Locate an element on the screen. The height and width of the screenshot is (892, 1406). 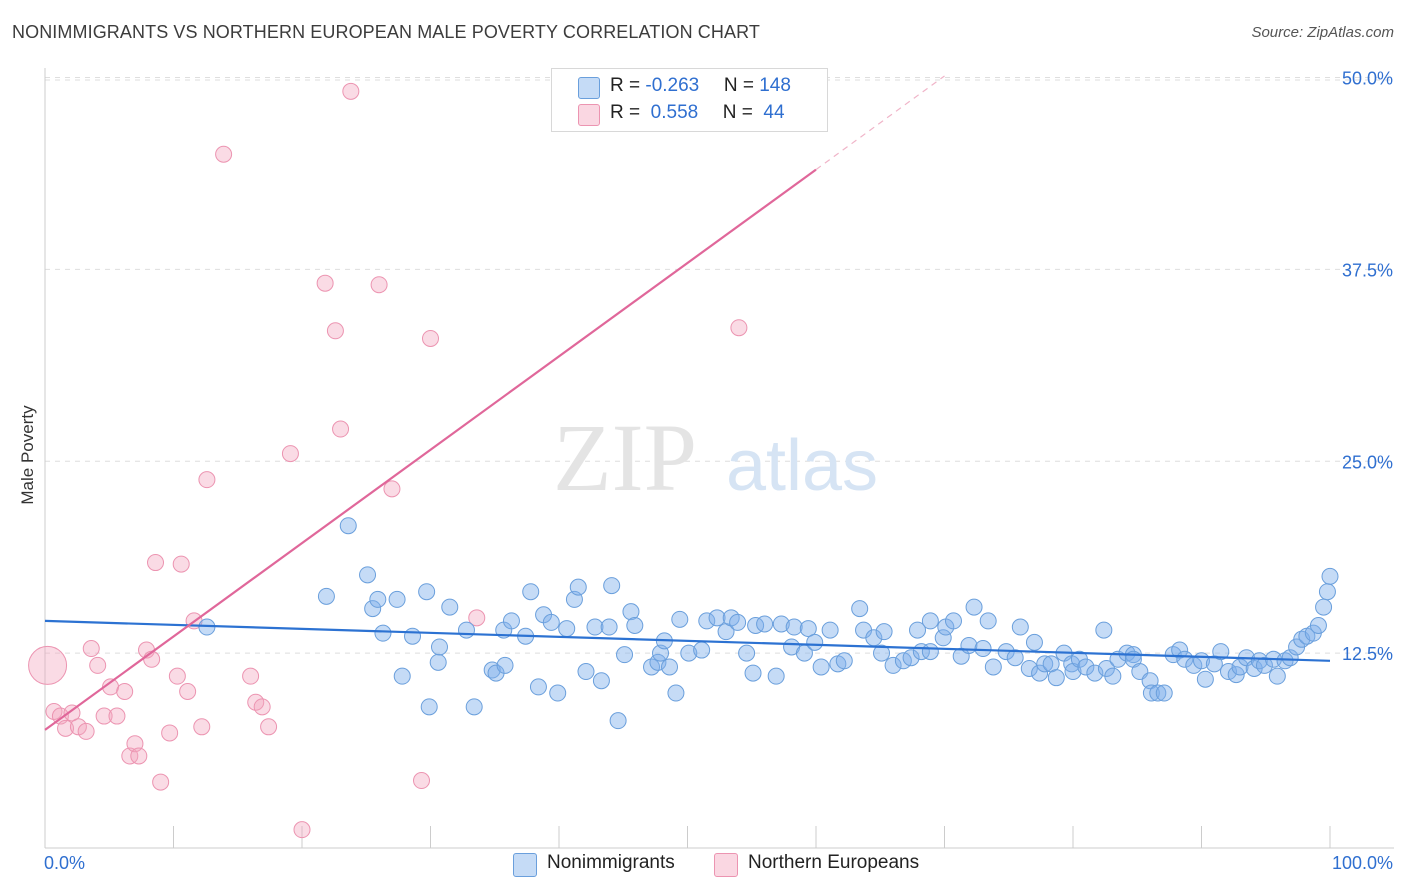
source-credit: Source: ZipAtlas.com is located at coordinates (1322, 32).